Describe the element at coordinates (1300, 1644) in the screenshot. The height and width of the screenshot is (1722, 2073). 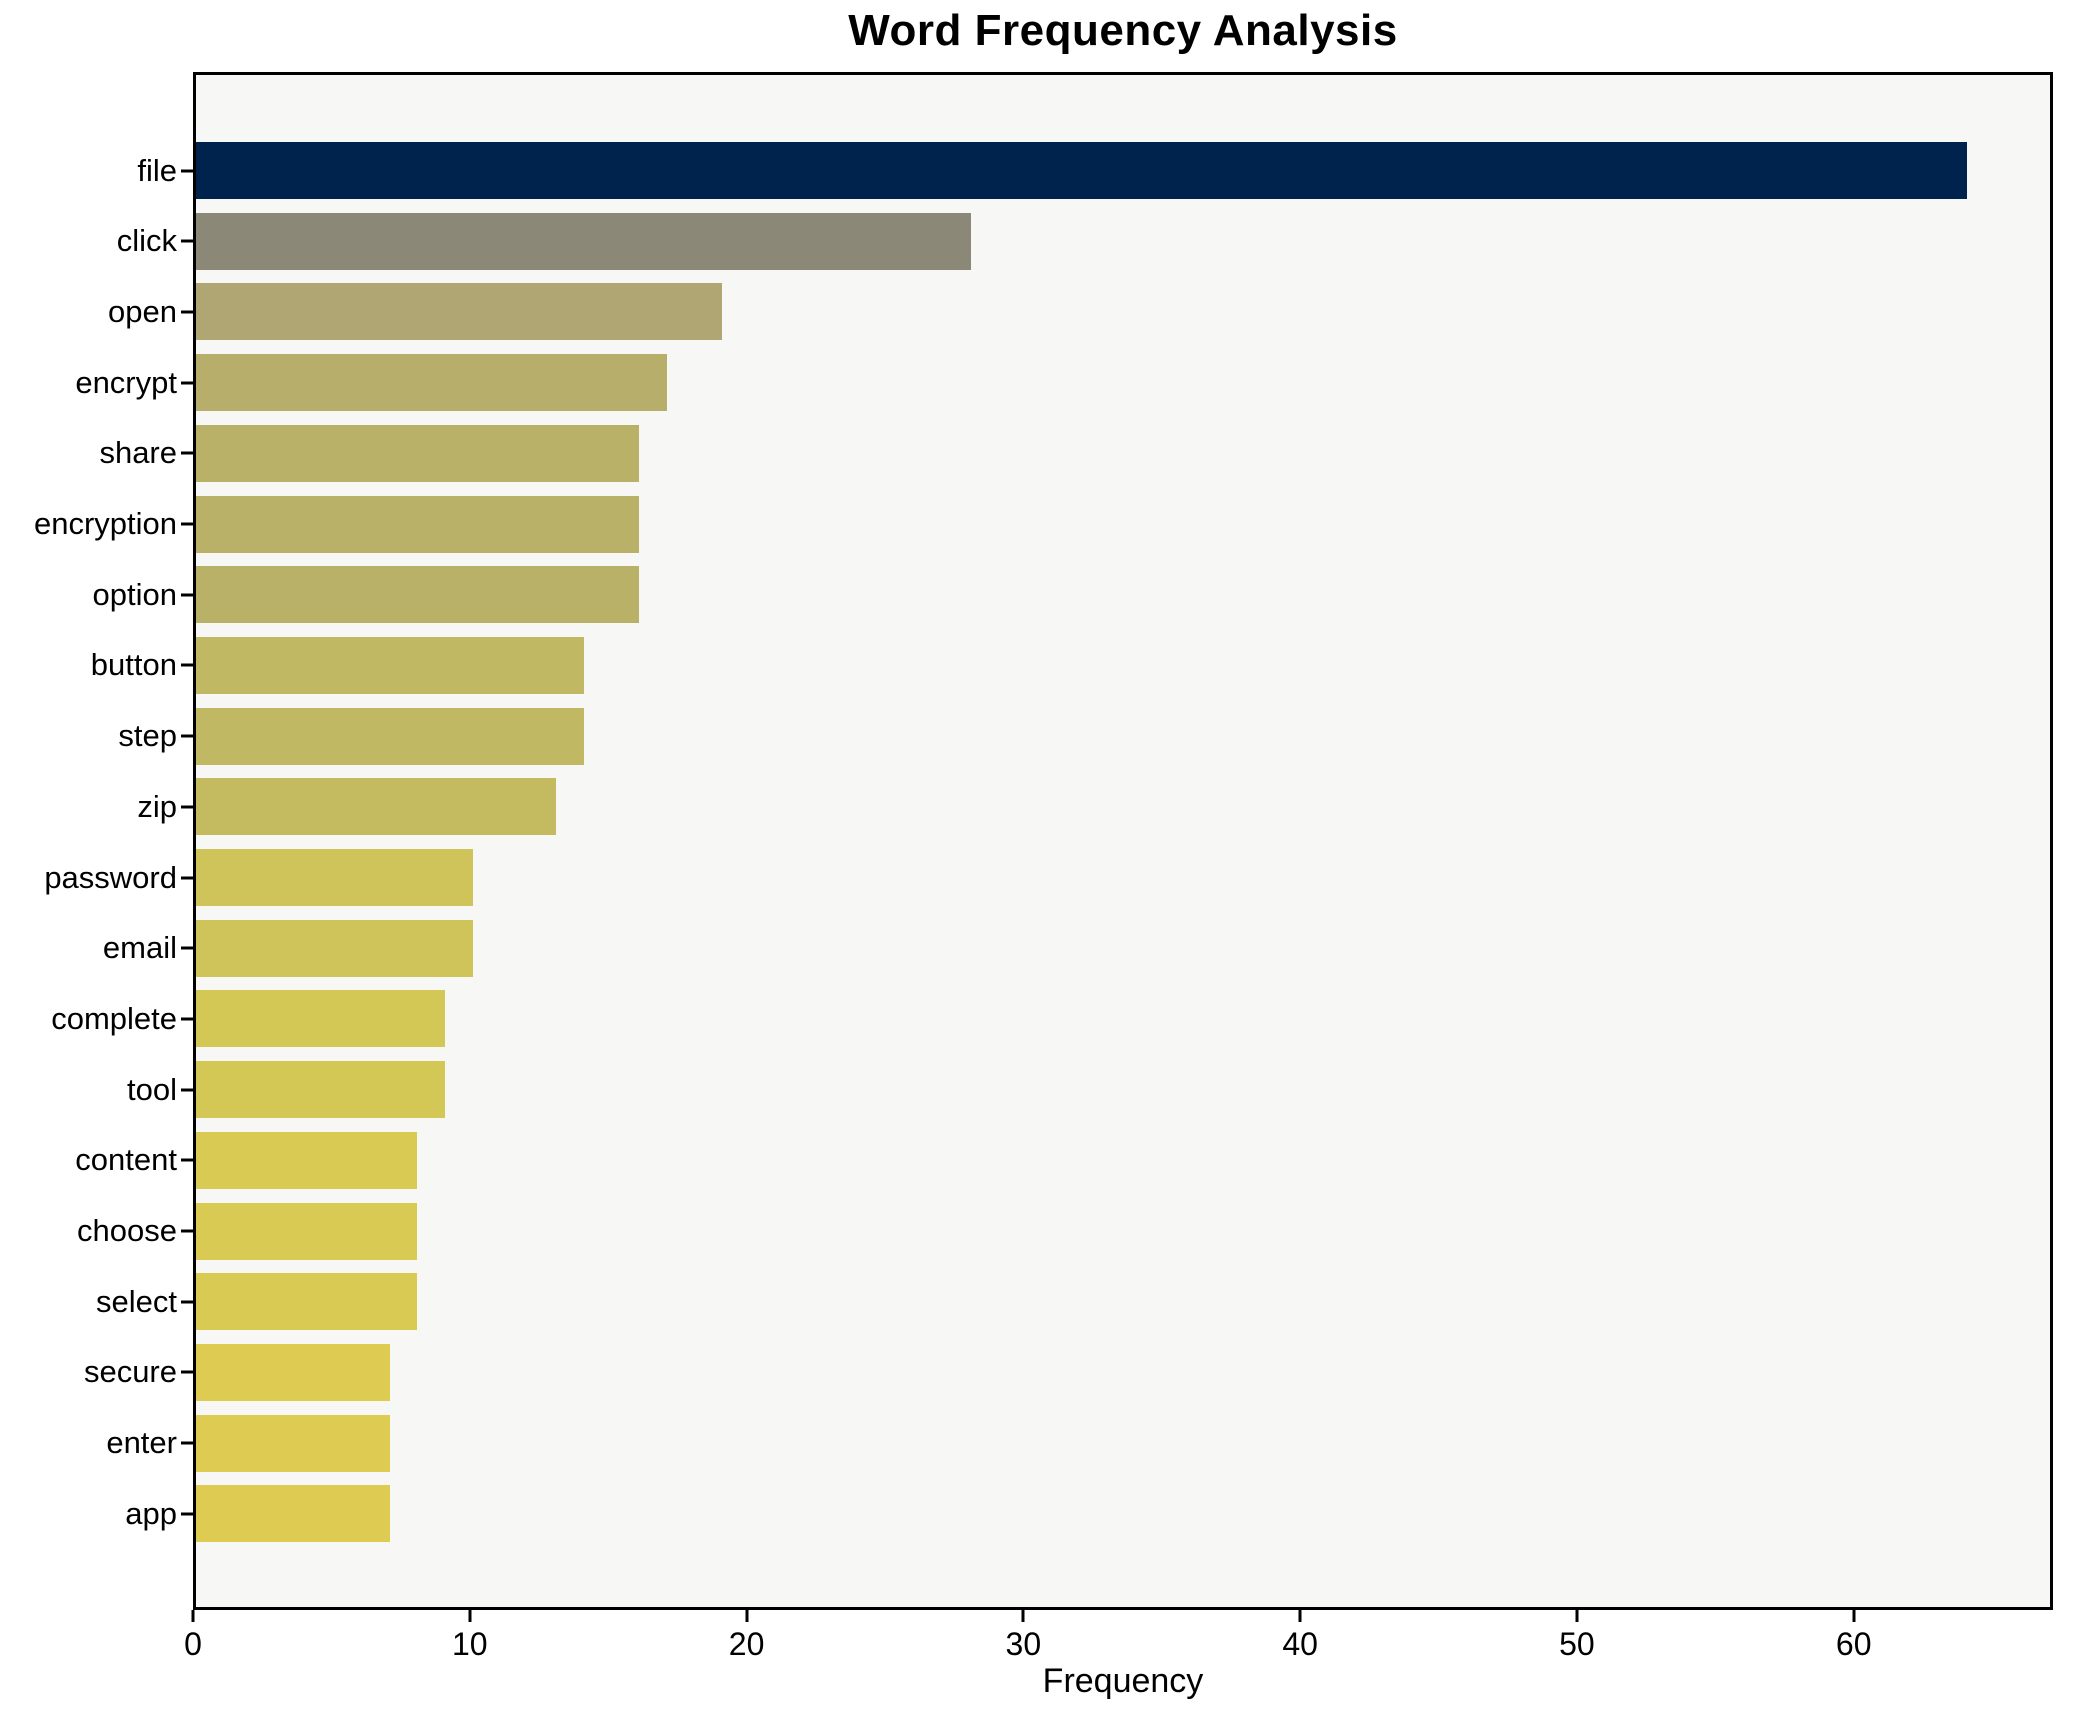
I see `x-tick-label: 40` at that location.